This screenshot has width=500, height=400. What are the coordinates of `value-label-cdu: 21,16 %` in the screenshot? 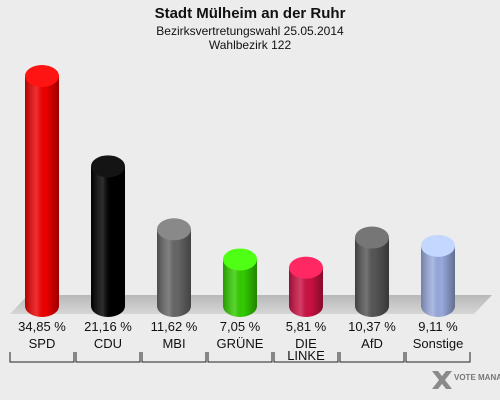 It's located at (108, 326).